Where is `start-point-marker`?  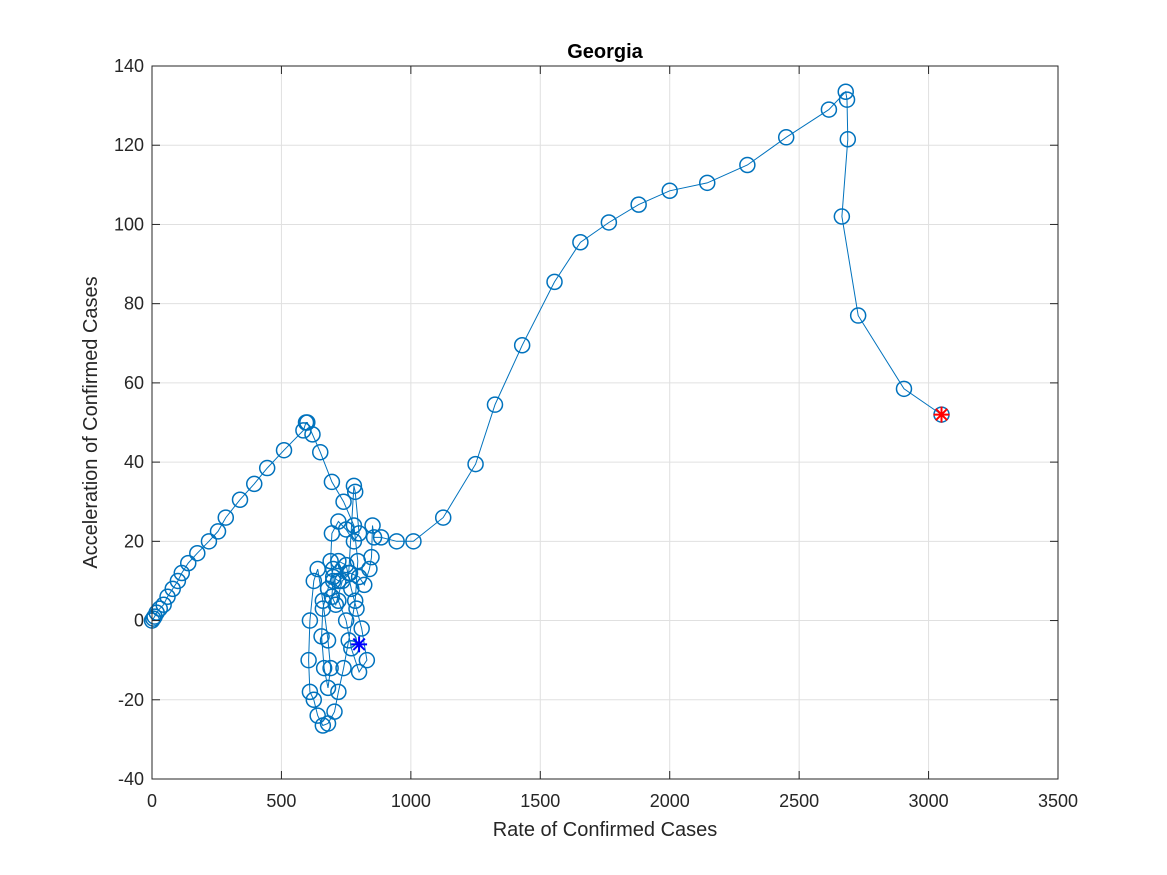
start-point-marker is located at coordinates (359, 644).